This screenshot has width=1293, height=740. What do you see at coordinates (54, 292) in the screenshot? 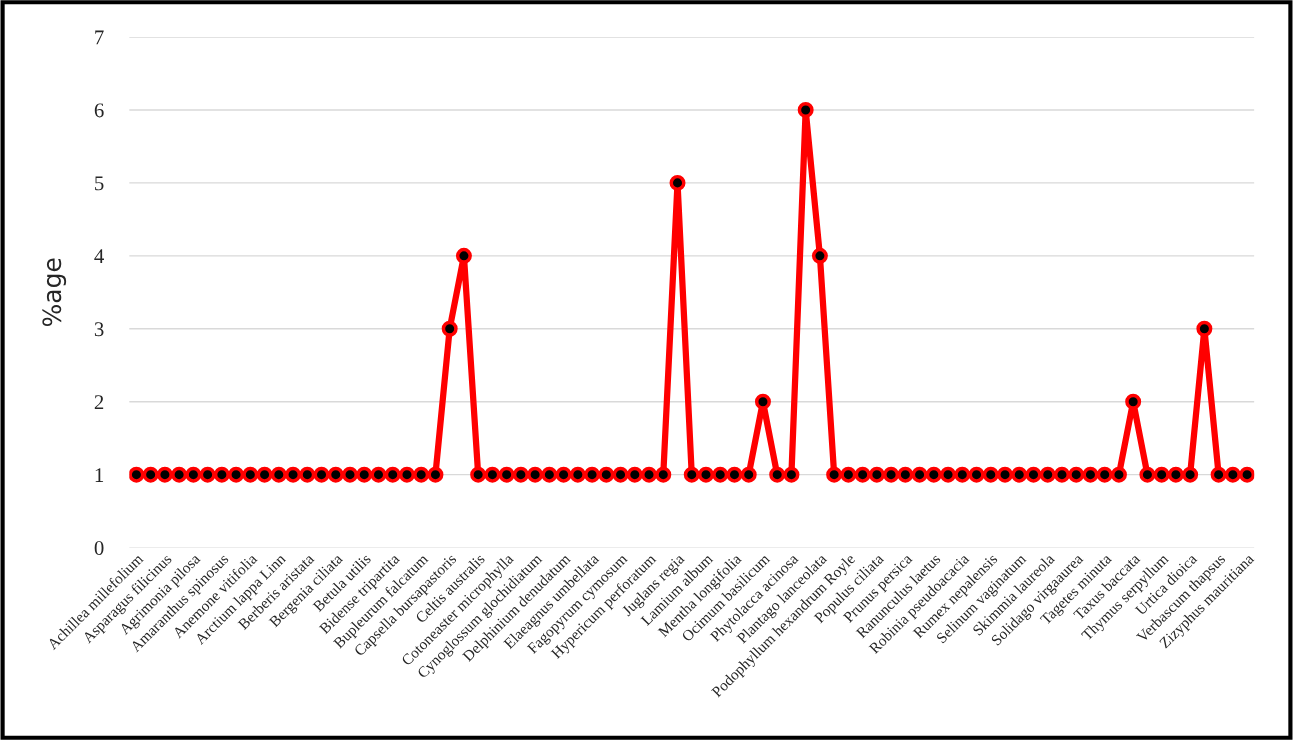
I see `y-axis-title: %age` at bounding box center [54, 292].